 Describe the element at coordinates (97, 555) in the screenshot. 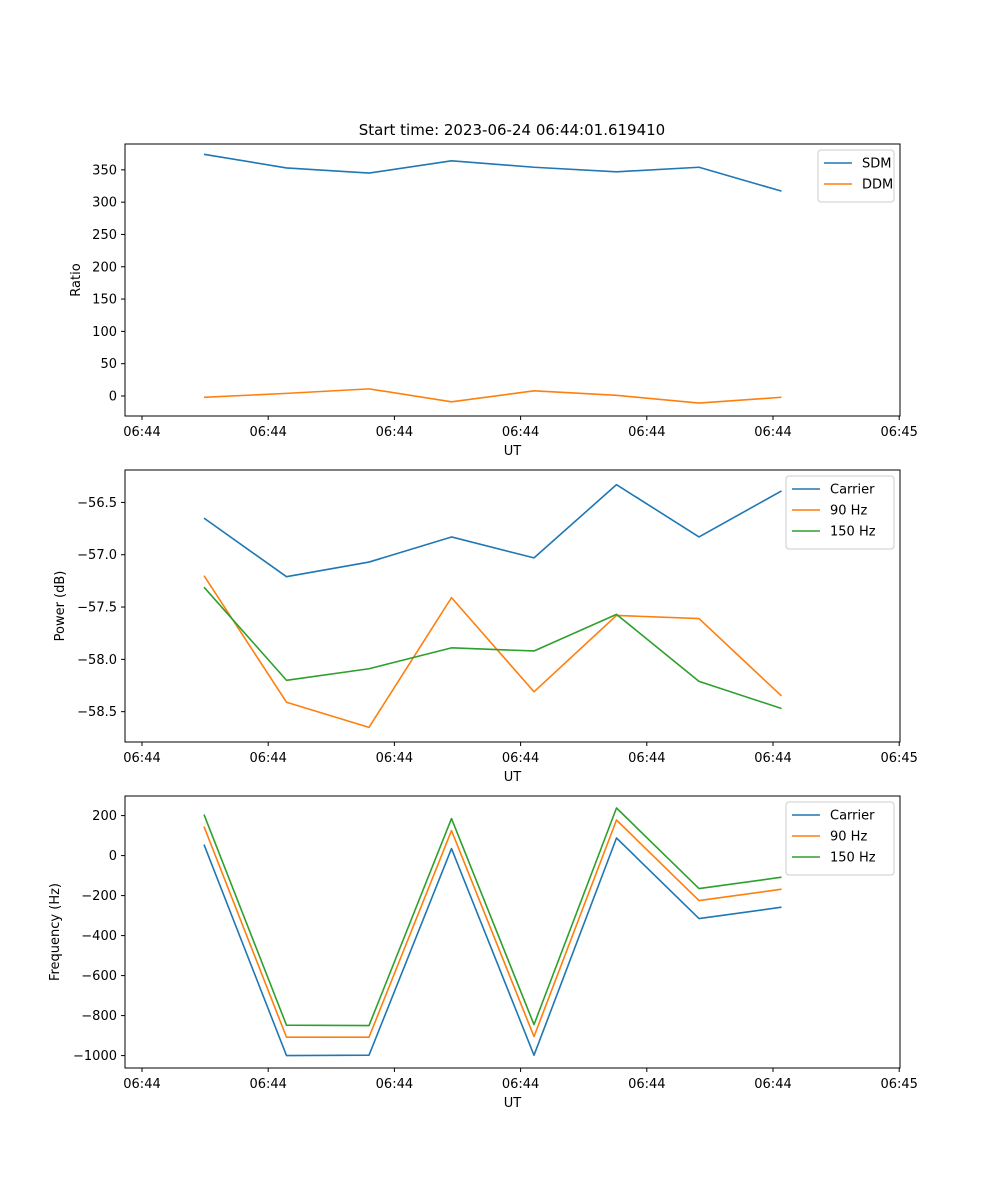

I see `y-tick-label: −57.0` at that location.